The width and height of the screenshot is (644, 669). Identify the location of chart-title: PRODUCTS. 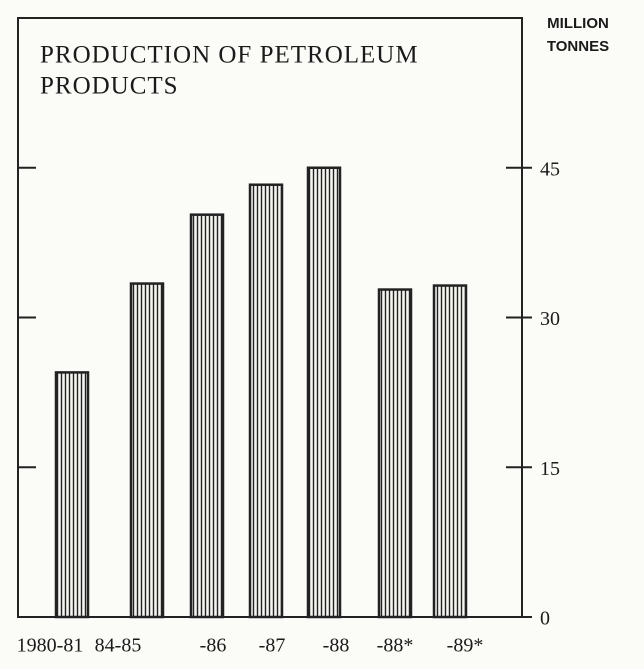
(109, 86).